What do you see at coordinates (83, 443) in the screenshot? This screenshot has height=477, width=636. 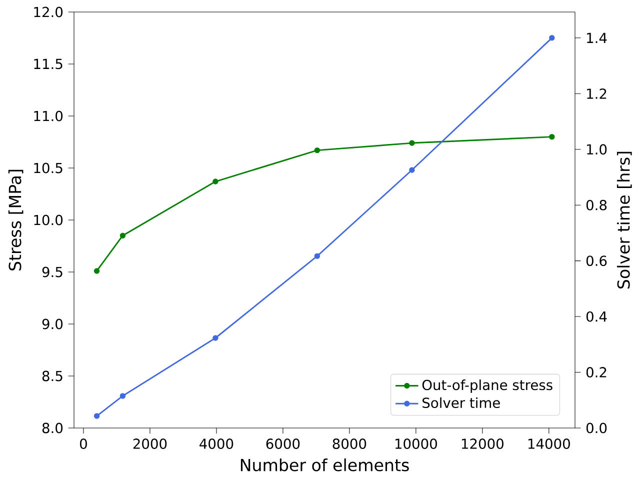 I see `x-tick-label: 0` at bounding box center [83, 443].